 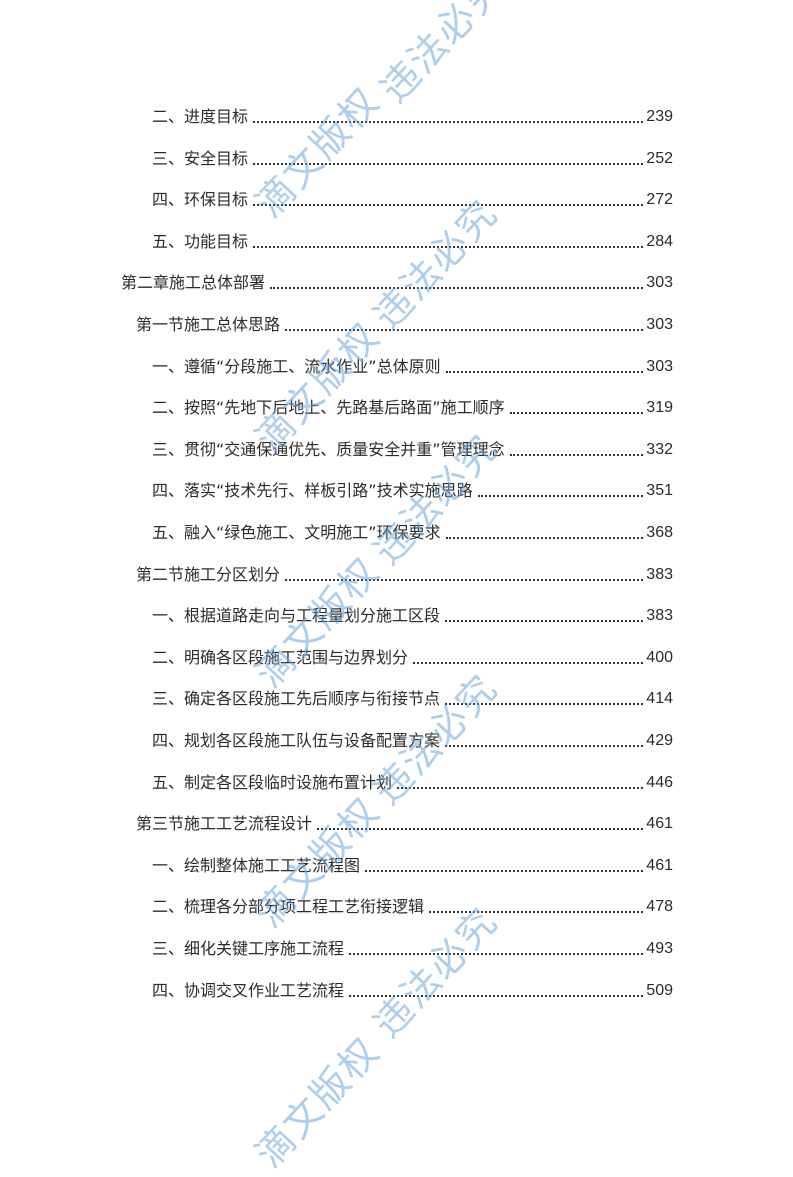 I want to click on toc-entry-title: 第二章施工总体部署, so click(x=194, y=283).